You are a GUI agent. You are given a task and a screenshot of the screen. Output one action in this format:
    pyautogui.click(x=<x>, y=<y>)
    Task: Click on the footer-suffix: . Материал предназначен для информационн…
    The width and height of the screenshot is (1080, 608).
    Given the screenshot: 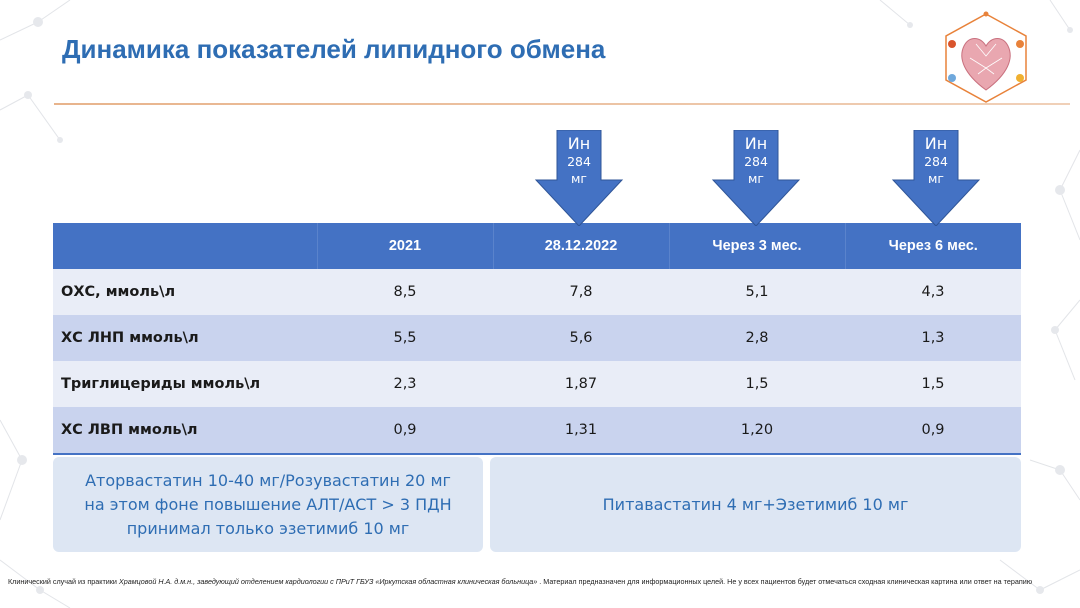 What is the action you would take?
    pyautogui.click(x=785, y=581)
    